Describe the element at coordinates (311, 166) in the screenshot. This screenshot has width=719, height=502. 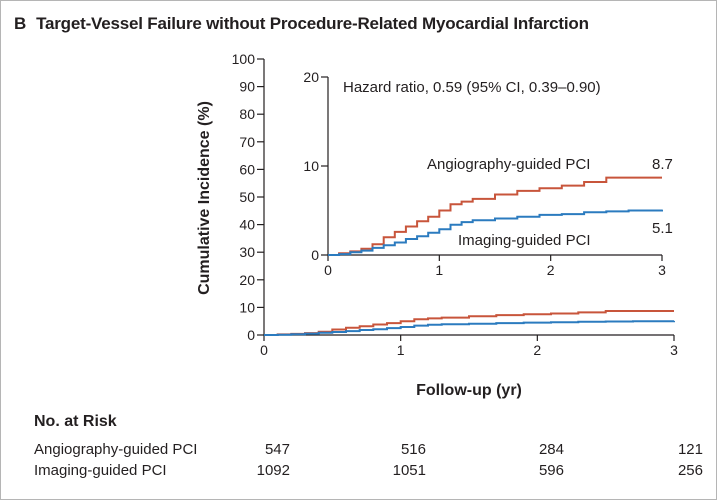
I see `inset-y-tick-label: 10` at that location.